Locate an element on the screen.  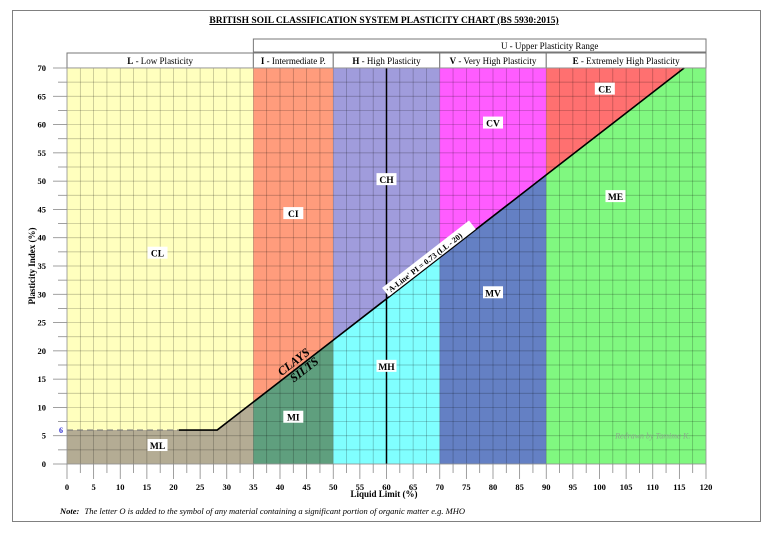
range-header-l: L - Low Plasticity is located at coordinates (160, 61).